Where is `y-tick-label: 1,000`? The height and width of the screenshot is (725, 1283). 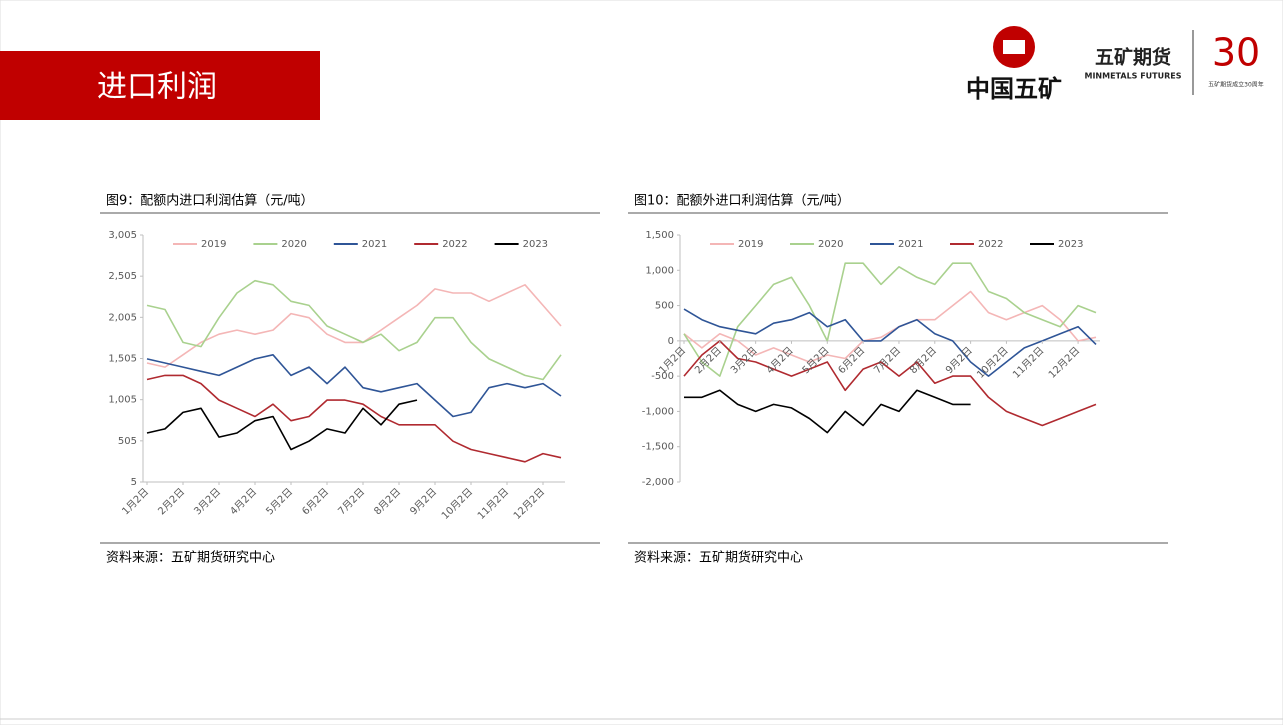 y-tick-label: 1,000 is located at coordinates (659, 270).